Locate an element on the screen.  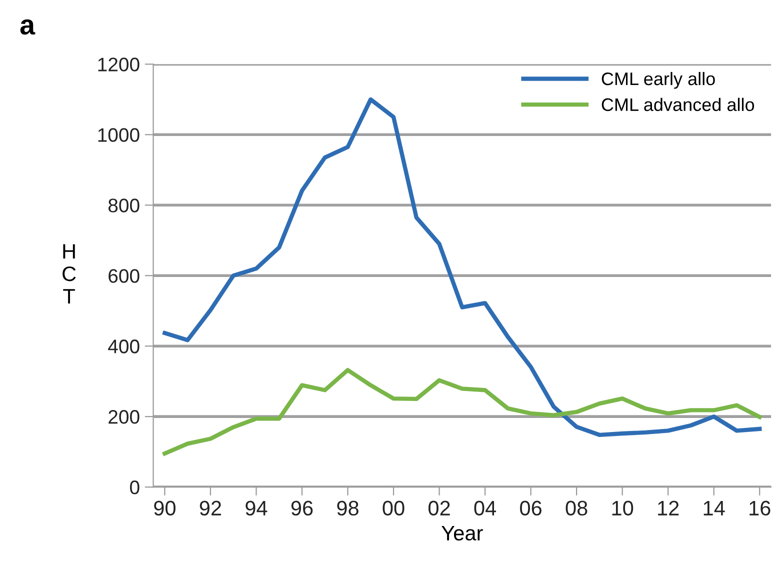
chart-title: a is located at coordinates (28, 27).